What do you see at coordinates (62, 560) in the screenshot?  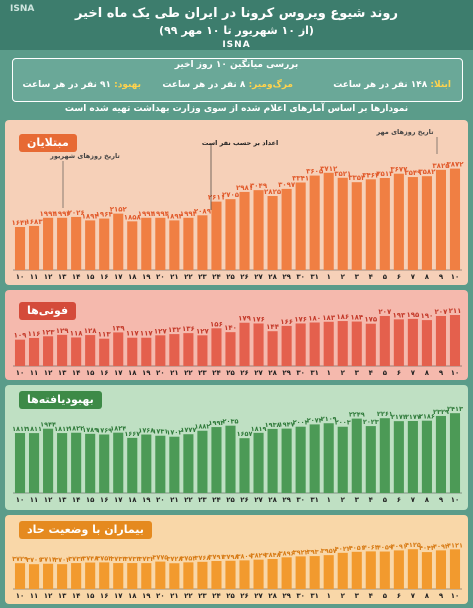 I see `data-label: ۳۷۰۲` at bounding box center [62, 560].